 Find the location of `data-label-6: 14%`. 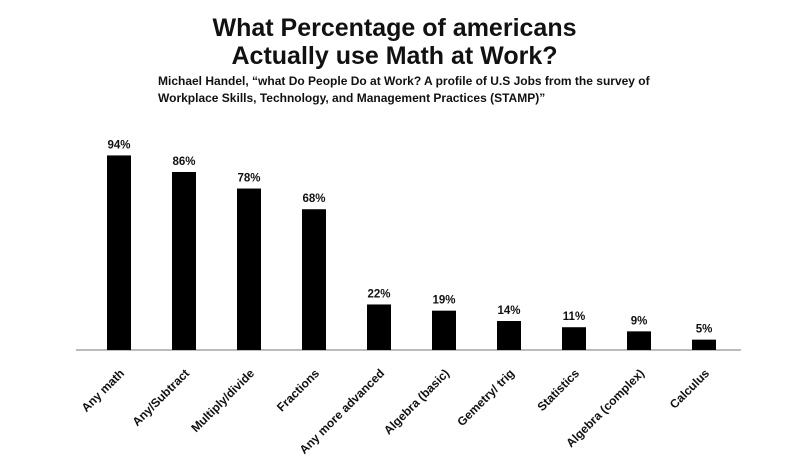

data-label-6: 14% is located at coordinates (508, 311).